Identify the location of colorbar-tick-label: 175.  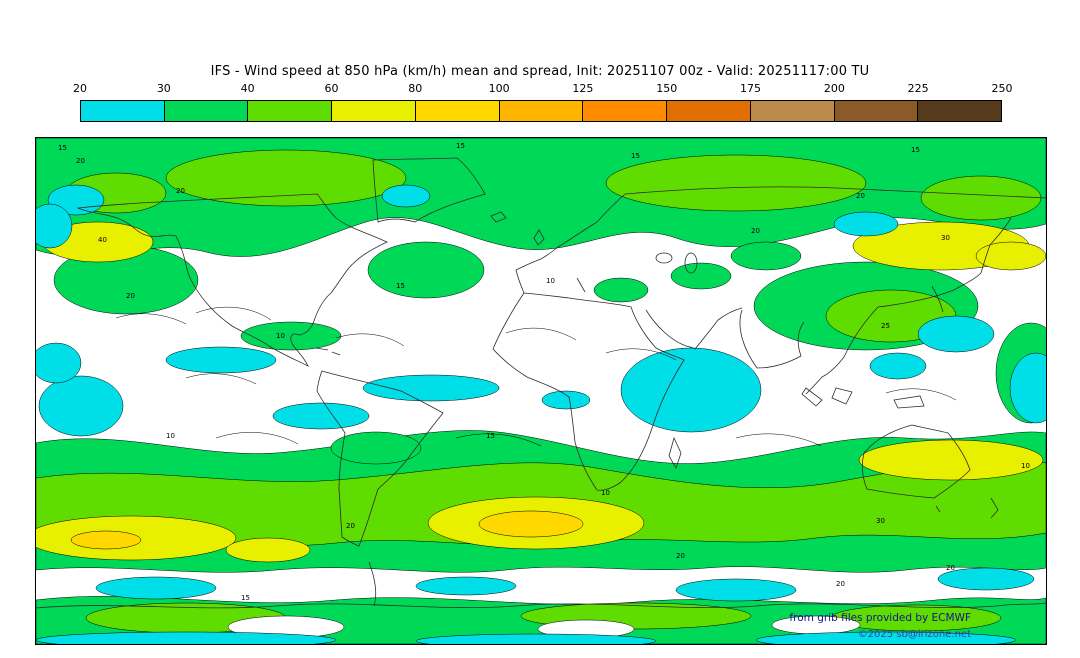
(751, 88).